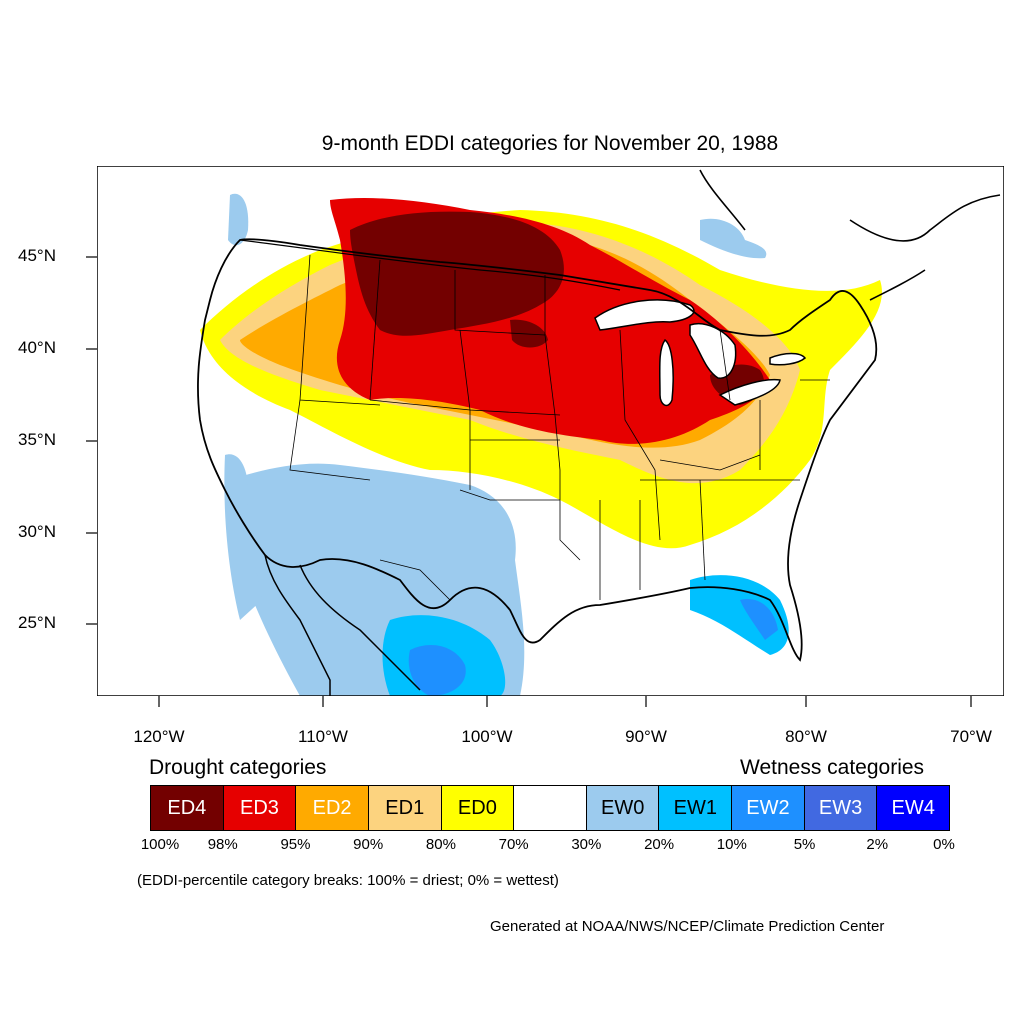 This screenshot has height=1024, width=1024. I want to click on legend-break-label: 30%, so click(586, 844).